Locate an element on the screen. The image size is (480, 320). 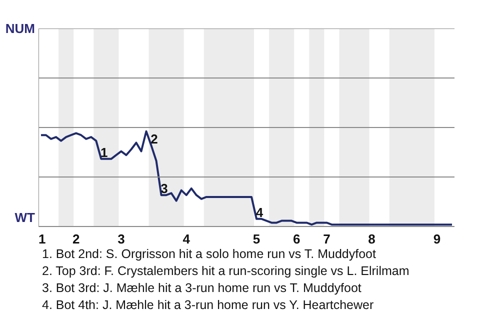
annotation: 4 is located at coordinates (260, 212).